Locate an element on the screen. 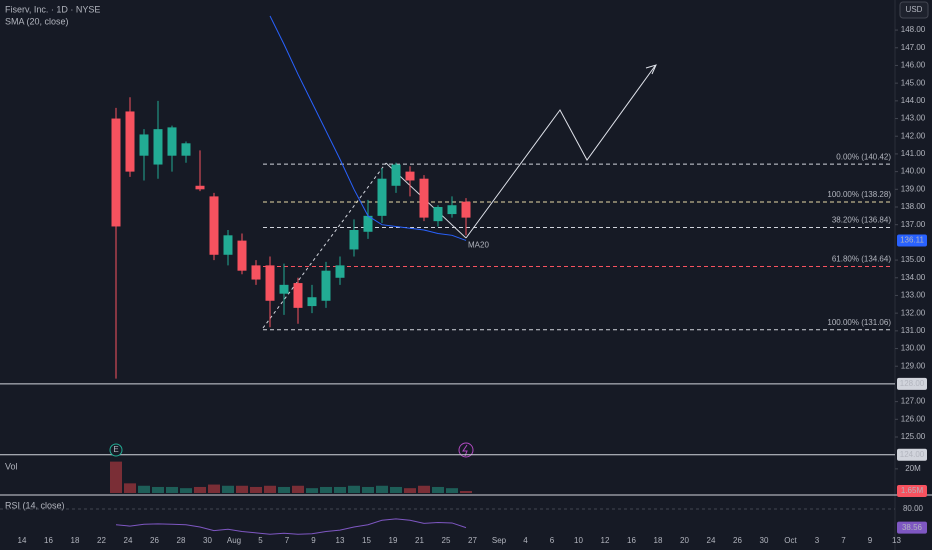 This screenshot has width=932, height=550. x-tick-label: 12 is located at coordinates (605, 540).